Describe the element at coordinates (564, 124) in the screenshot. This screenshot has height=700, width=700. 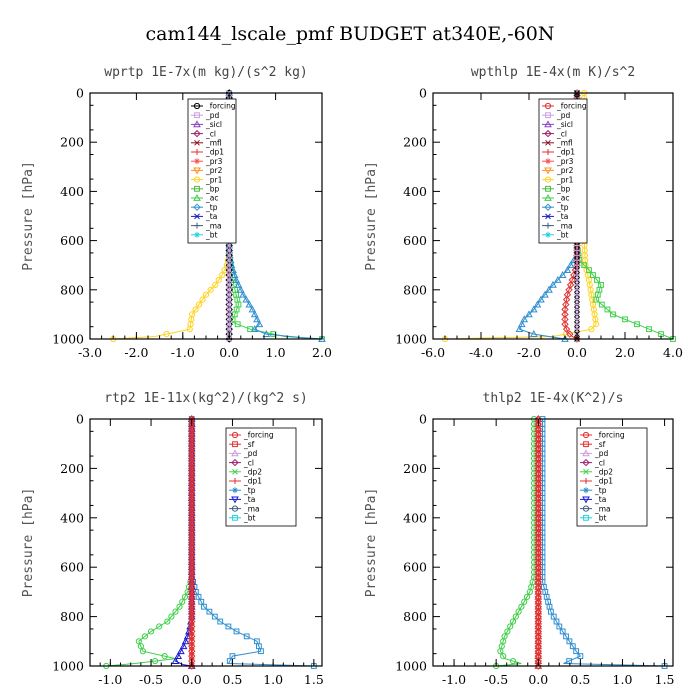
I see `legend-entry: _sicl` at that location.